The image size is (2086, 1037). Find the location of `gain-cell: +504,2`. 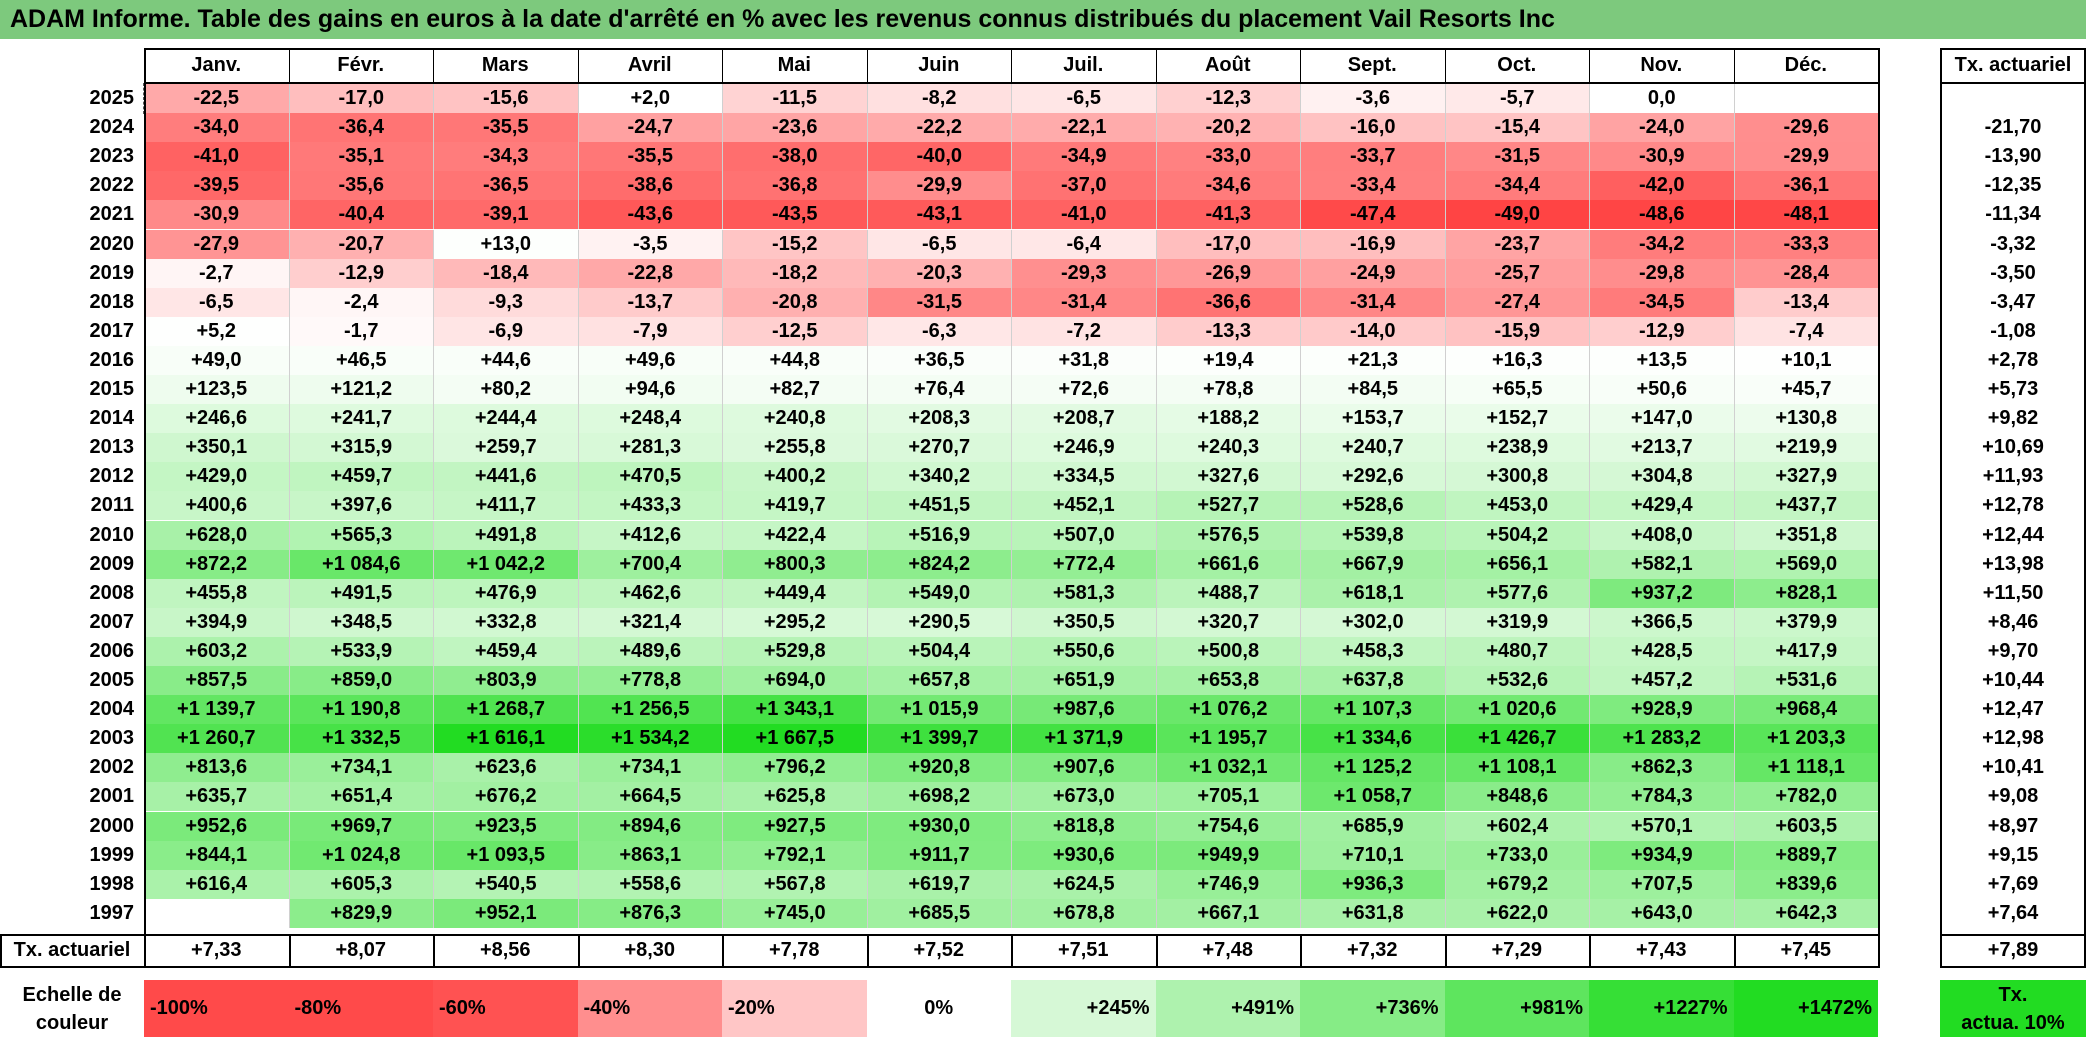

gain-cell: +504,2 is located at coordinates (1516, 535).